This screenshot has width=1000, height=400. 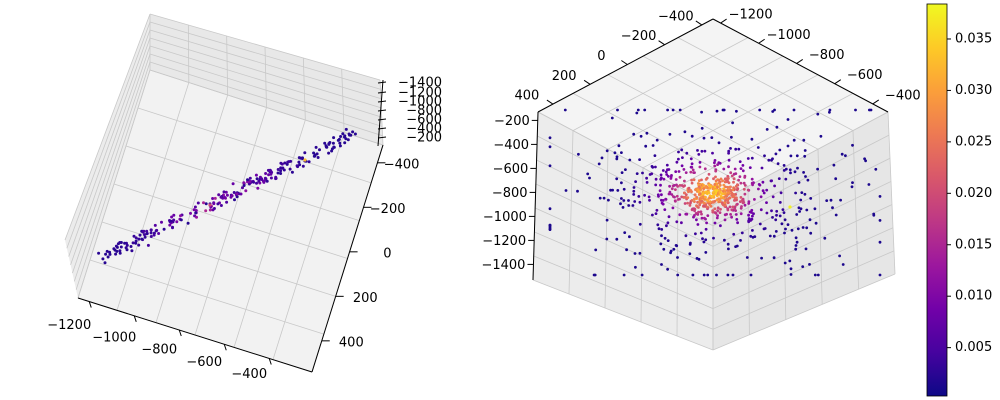 What do you see at coordinates (973, 90) in the screenshot?
I see `colorbar-tick-label: 0.030` at bounding box center [973, 90].